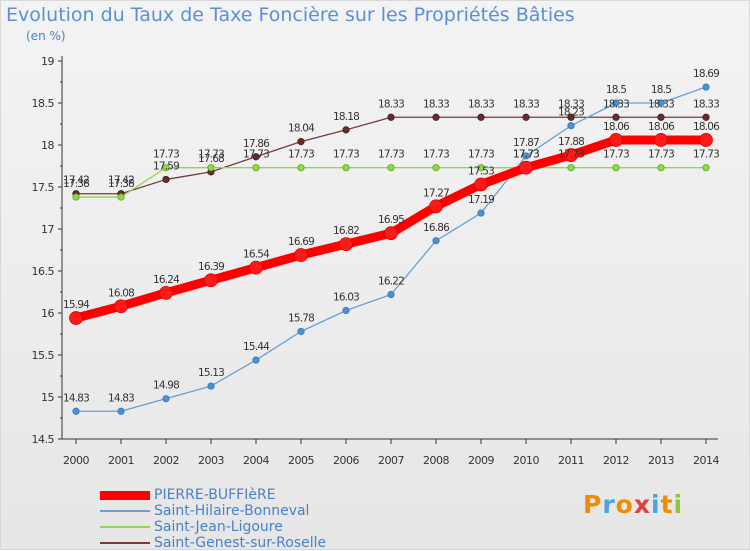  Describe the element at coordinates (301, 460) in the screenshot. I see `x-tick-label: 2005` at that location.